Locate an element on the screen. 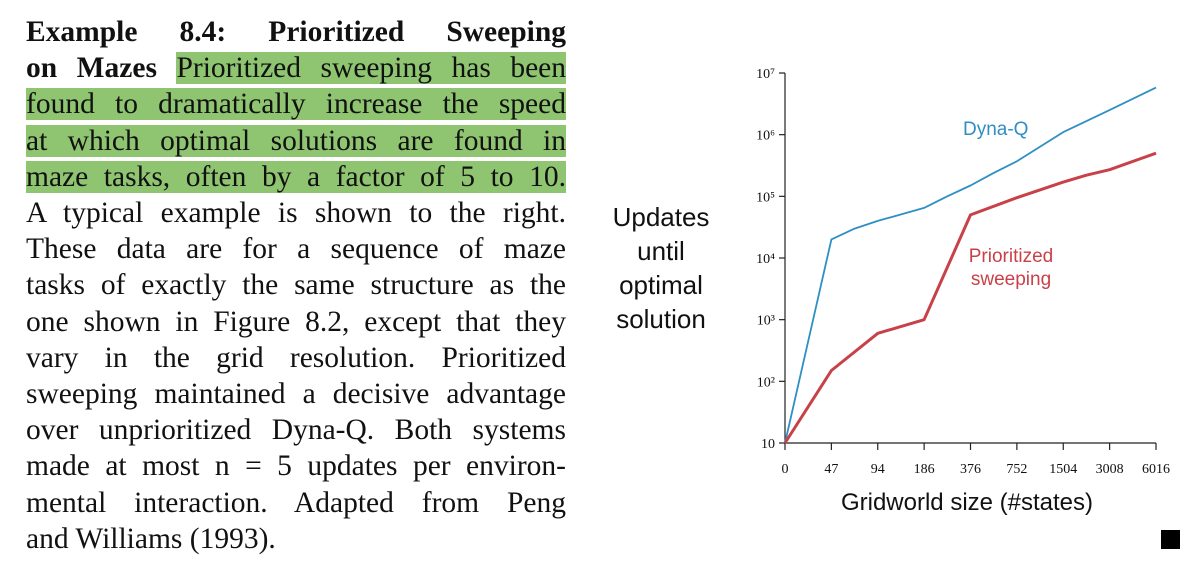  text-line: at which optimal solutions are found in is located at coordinates (296, 141).